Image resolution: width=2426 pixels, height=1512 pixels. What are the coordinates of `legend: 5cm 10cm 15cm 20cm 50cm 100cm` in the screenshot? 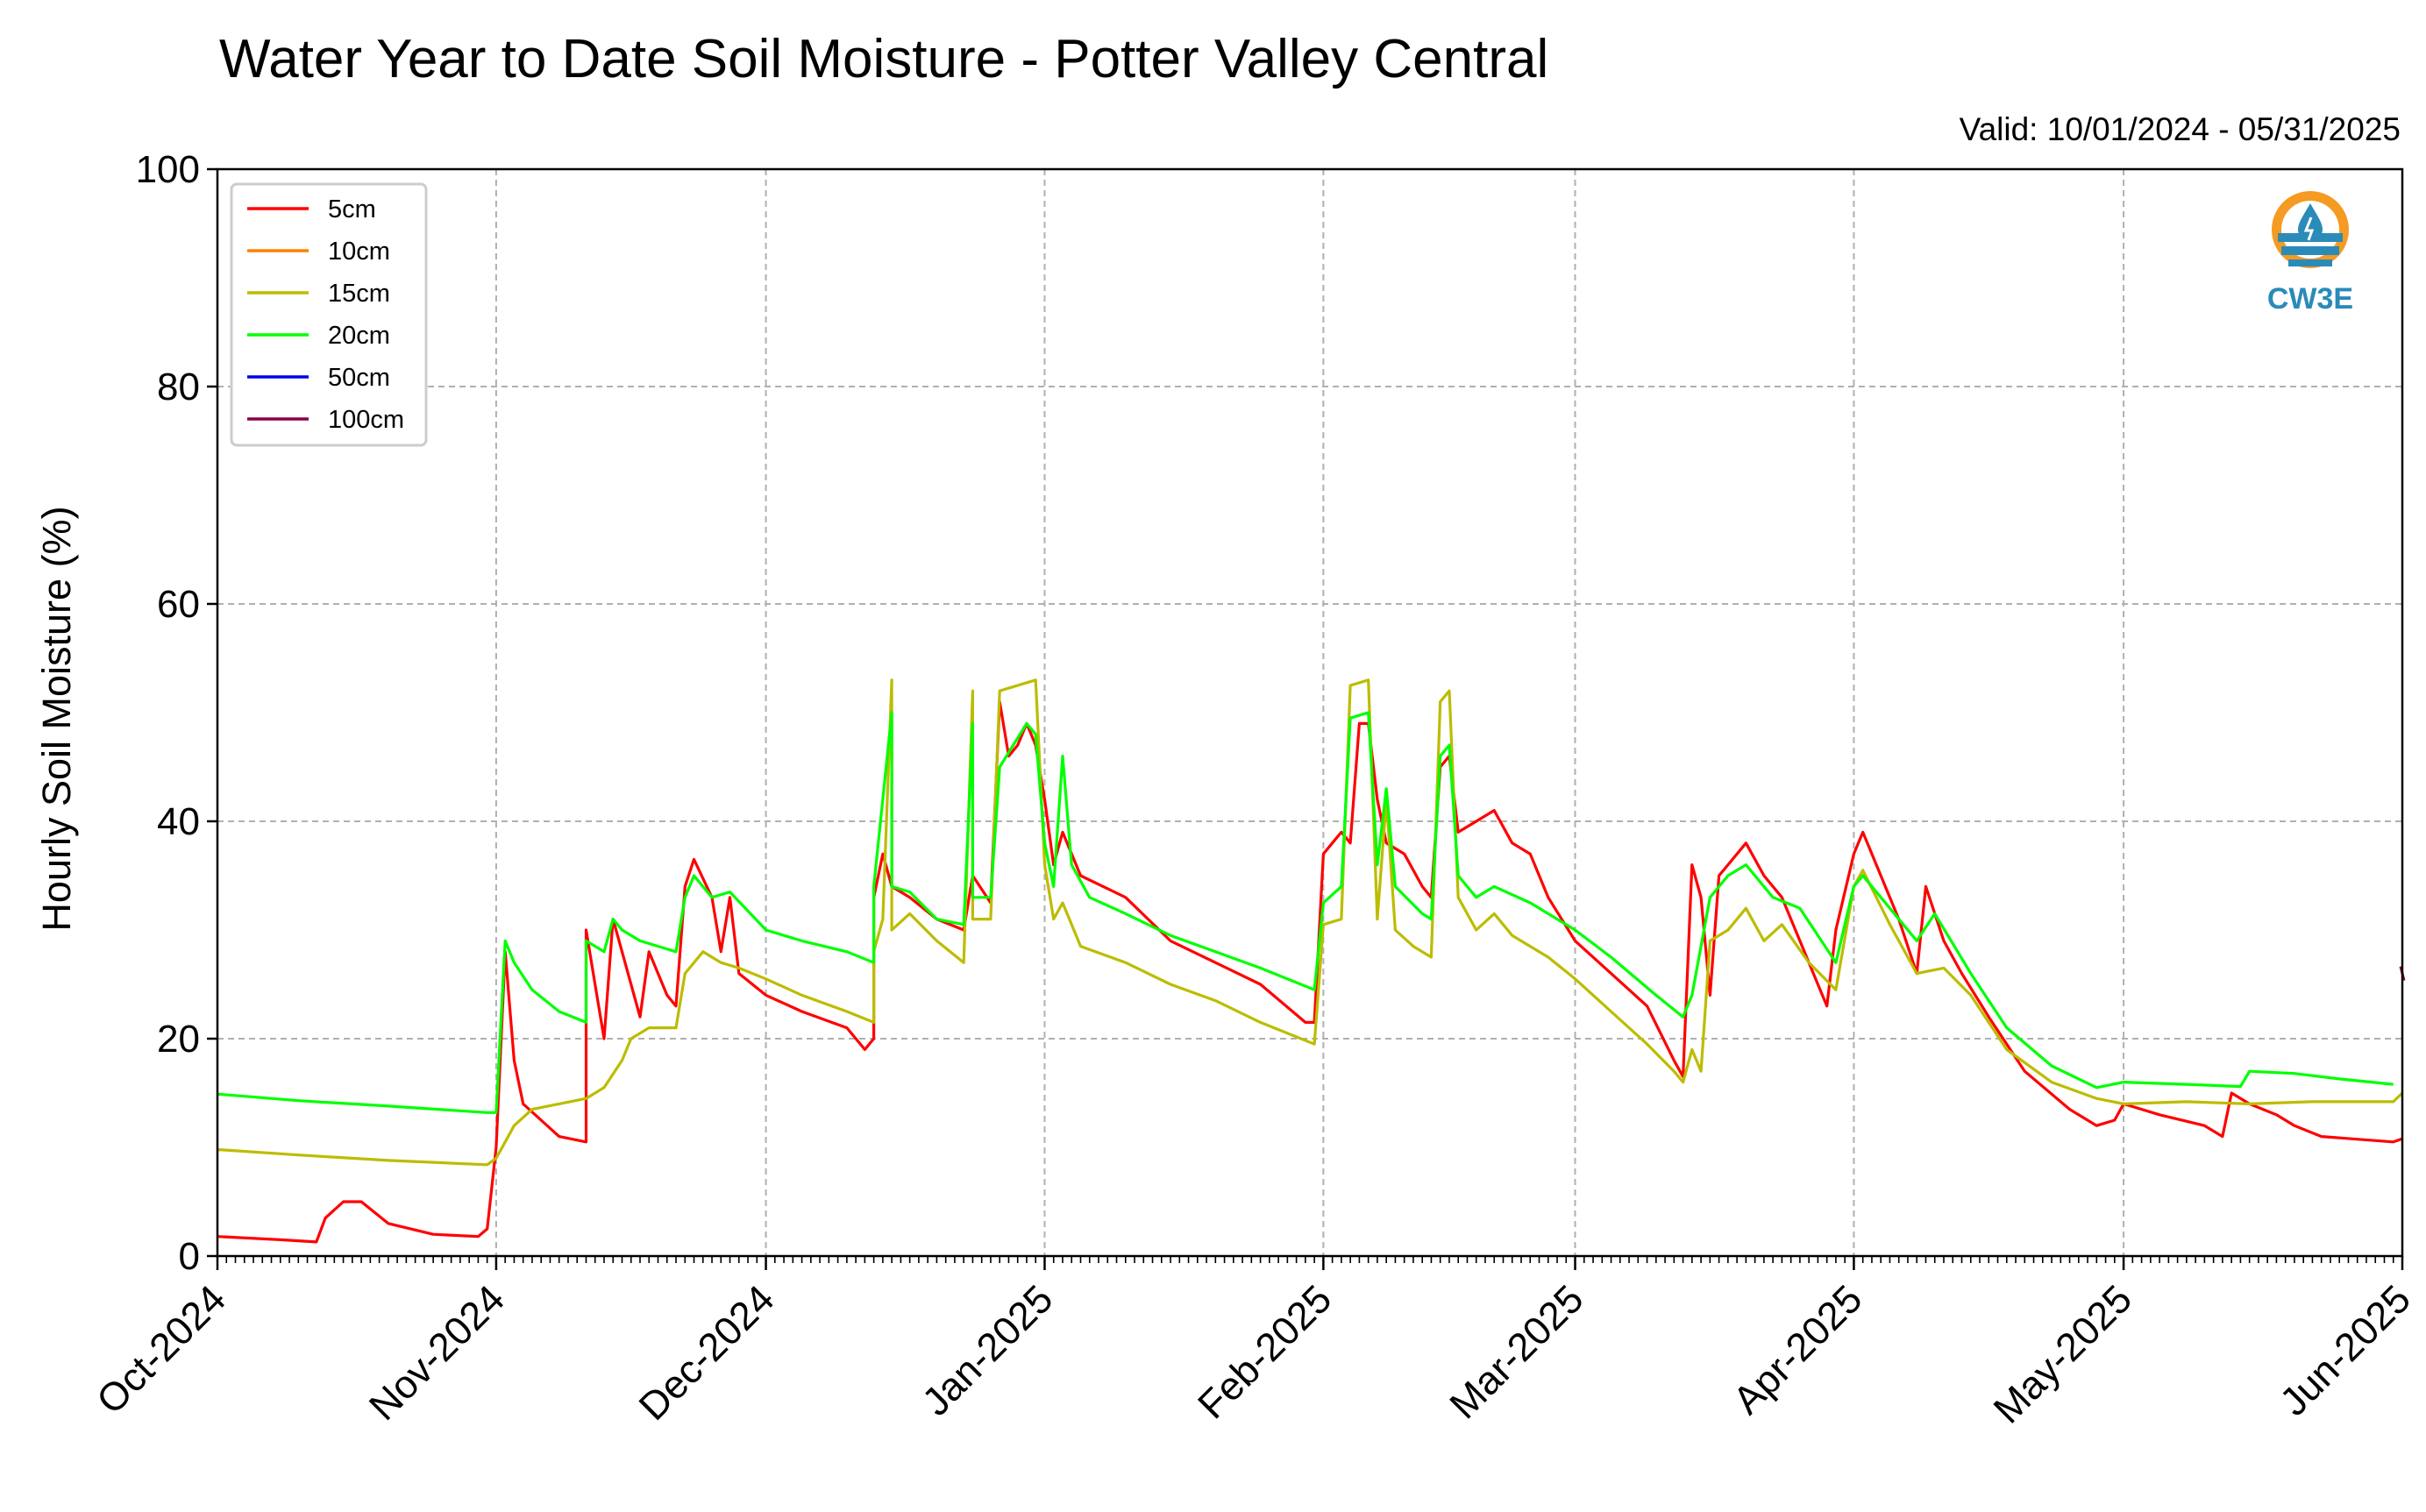 It's located at (329, 314).